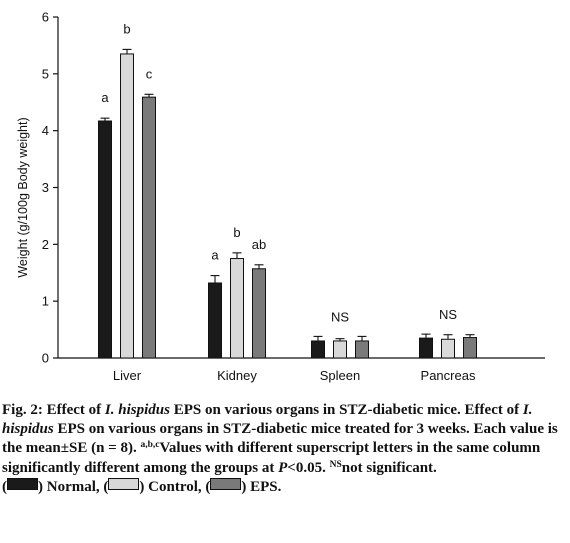  What do you see at coordinates (259, 313) in the screenshot?
I see `bar-eps-kidney` at bounding box center [259, 313].